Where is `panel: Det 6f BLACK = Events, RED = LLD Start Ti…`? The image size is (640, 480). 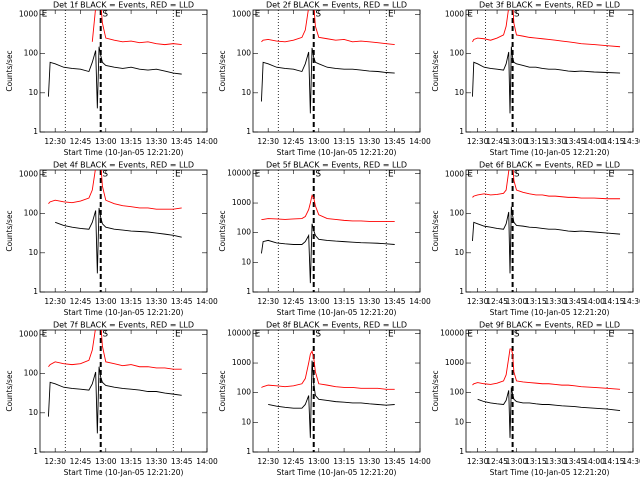 panel: Det 6f BLACK = Events, RED = LLD Start Ti… is located at coordinates (535, 239).